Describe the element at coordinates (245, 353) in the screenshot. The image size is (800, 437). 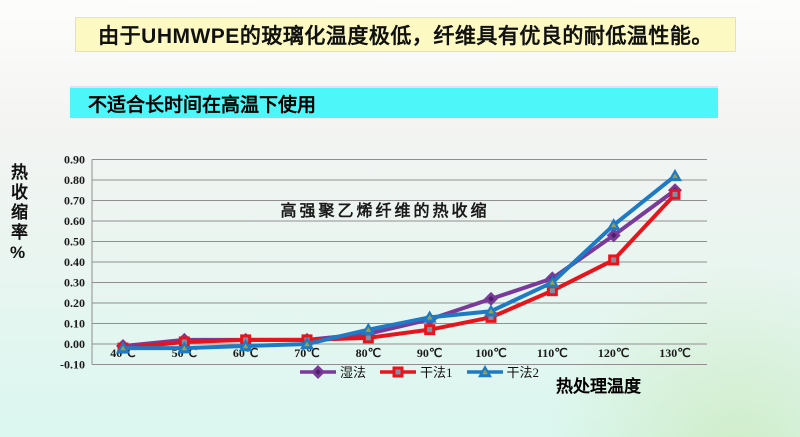
I see `x-tick-label: 60℃` at that location.